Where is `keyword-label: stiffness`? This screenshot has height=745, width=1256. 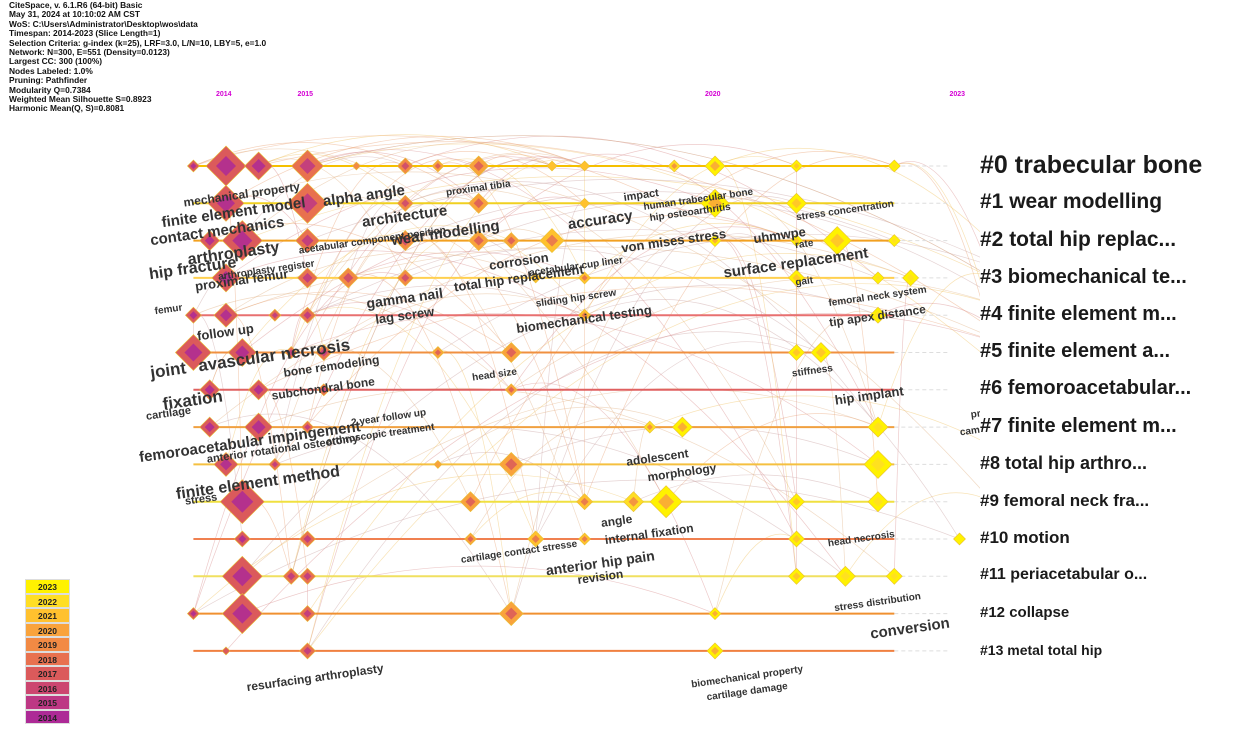
keyword-label: stiffness is located at coordinates (812, 371).